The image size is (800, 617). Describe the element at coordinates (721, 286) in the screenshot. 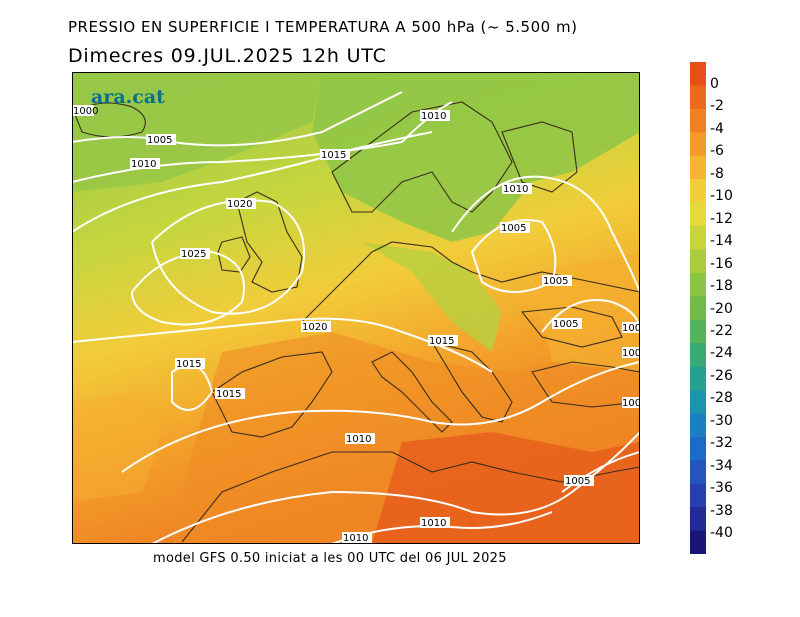

I see `colorbar-label: -18` at that location.